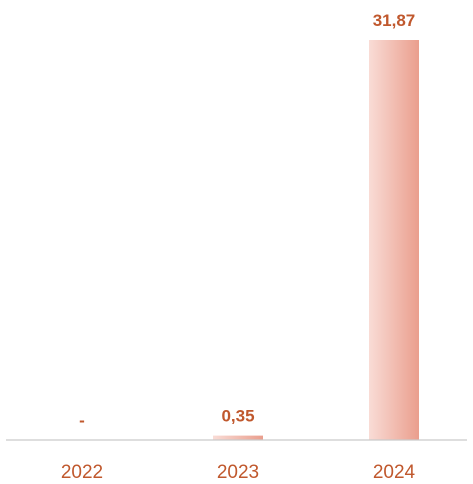  What do you see at coordinates (237, 416) in the screenshot?
I see `value-label-2023: 0,35` at bounding box center [237, 416].